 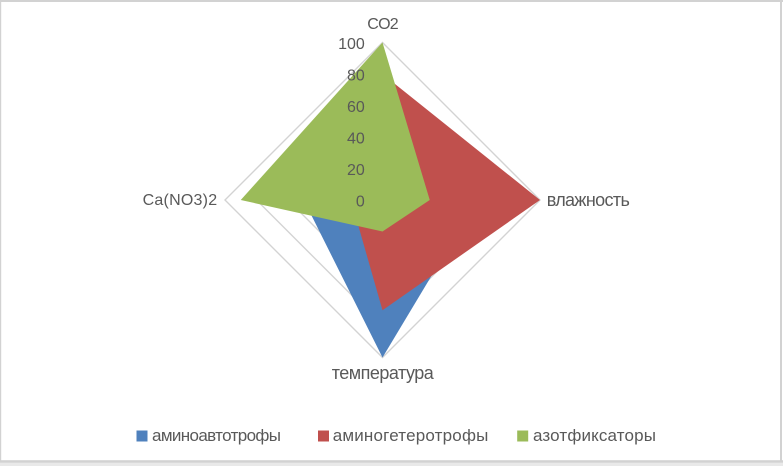 What do you see at coordinates (356, 139) in the screenshot?
I see `svg-text: 40` at bounding box center [356, 139].